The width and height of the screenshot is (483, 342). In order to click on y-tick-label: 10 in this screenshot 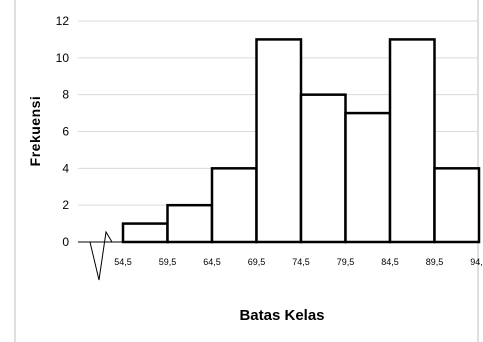, I will do `click(63, 58)`.